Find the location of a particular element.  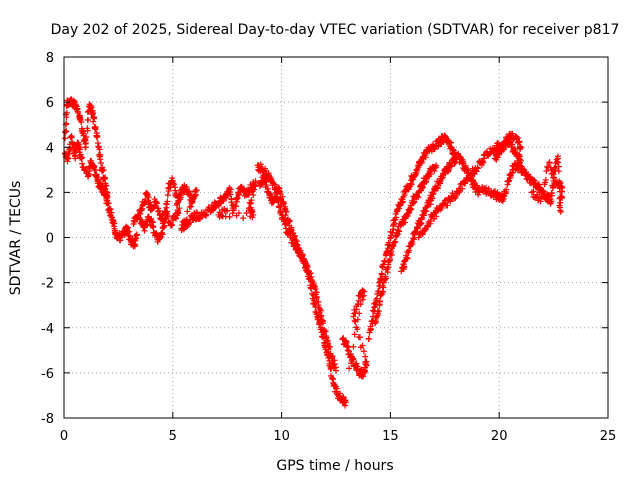

series-arc-recovery-c is located at coordinates (440, 212).